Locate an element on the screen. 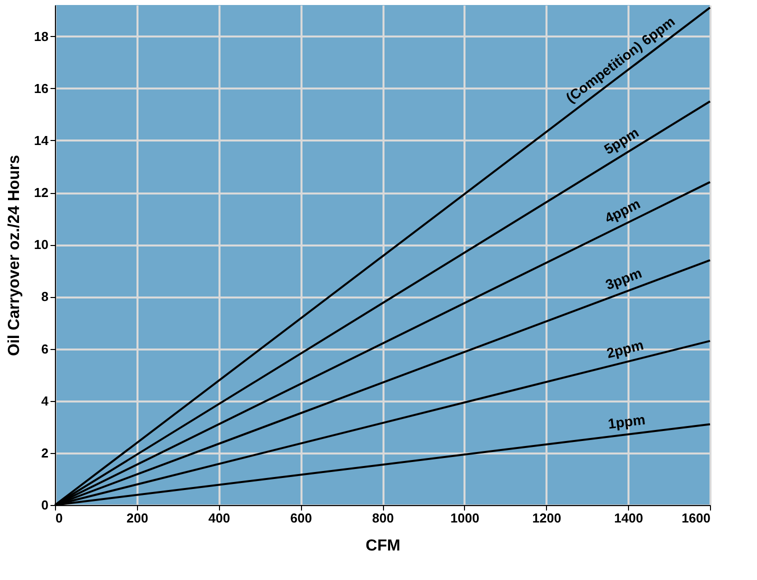 Image resolution: width=757 pixels, height=580 pixels. x-tick-label: 1000 is located at coordinates (465, 518).